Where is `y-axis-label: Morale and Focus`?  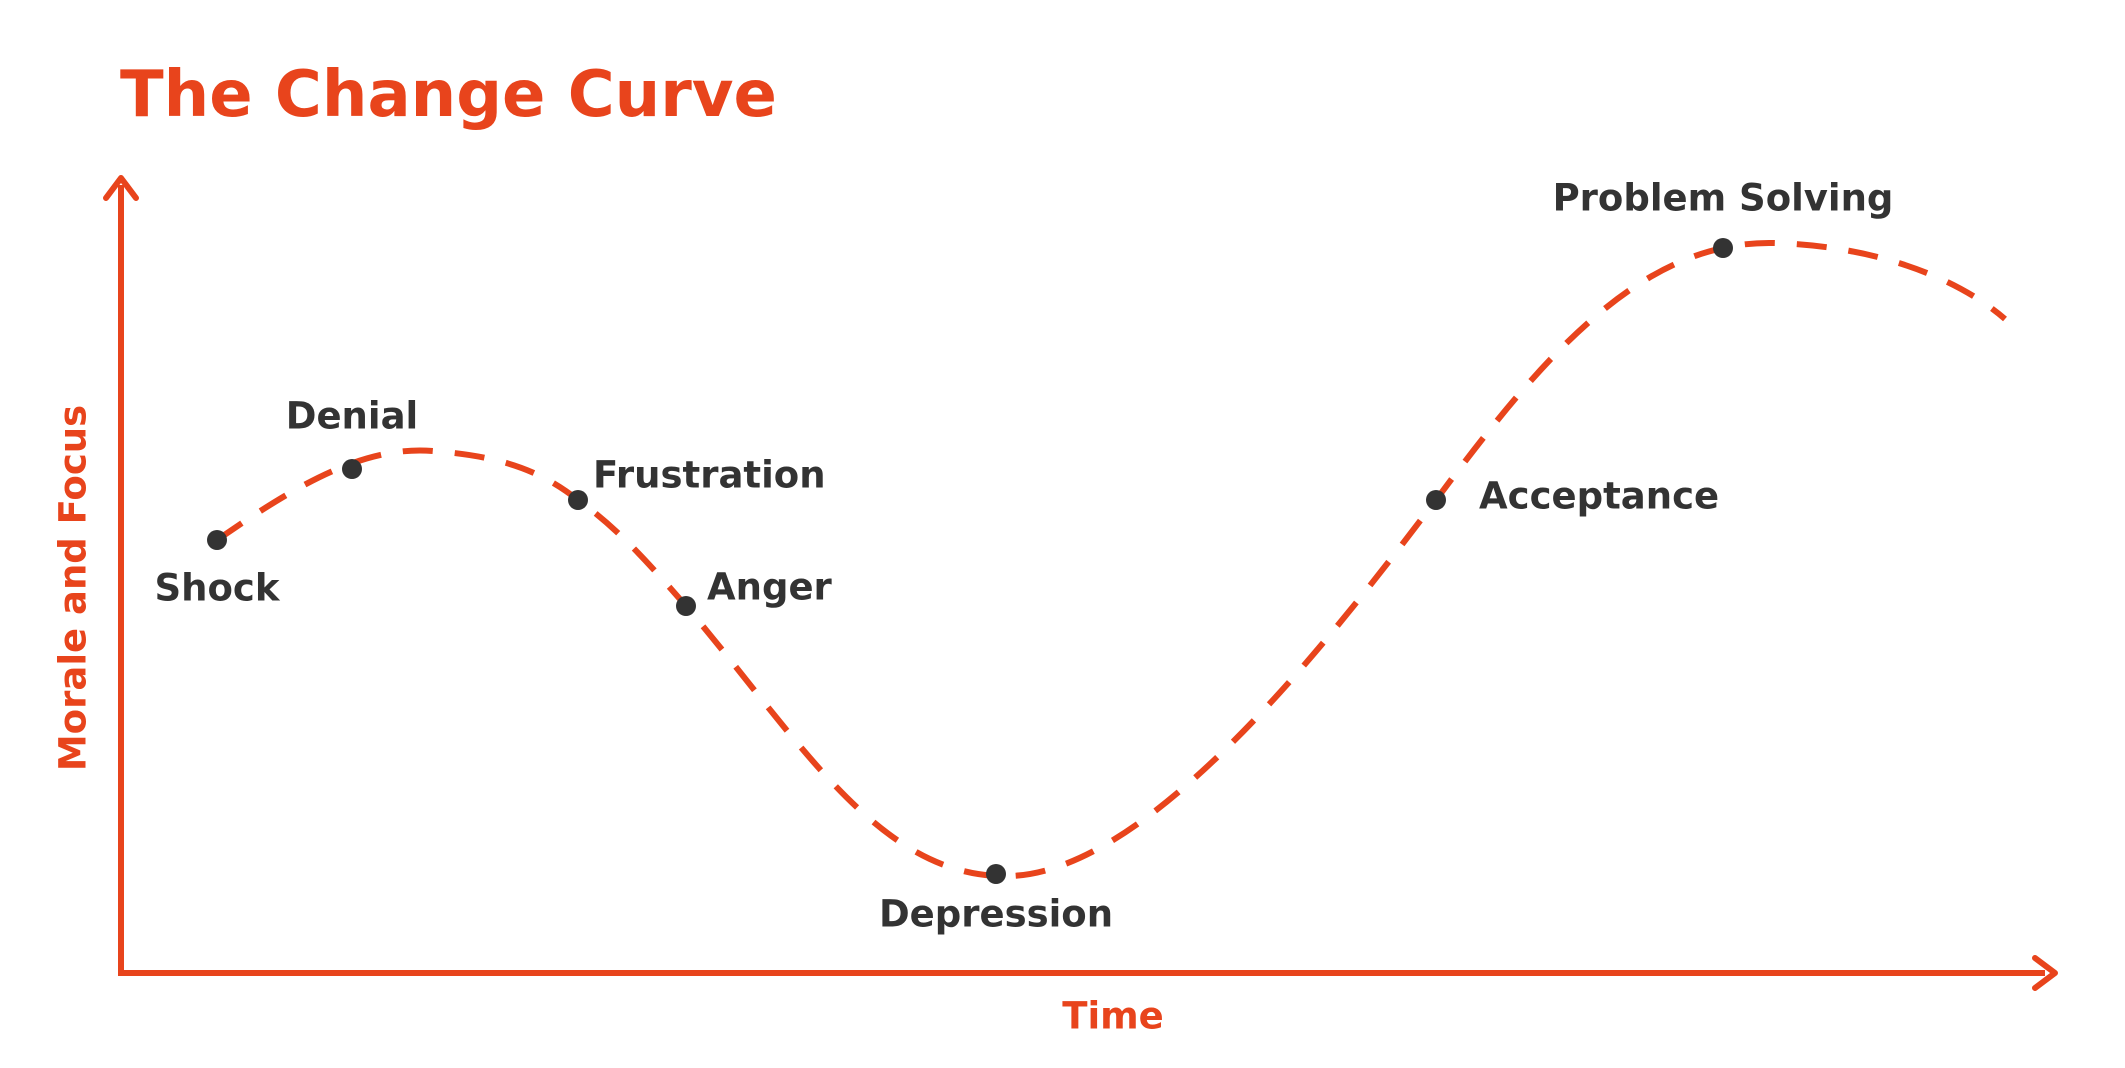 y-axis-label: Morale and Focus is located at coordinates (73, 588).